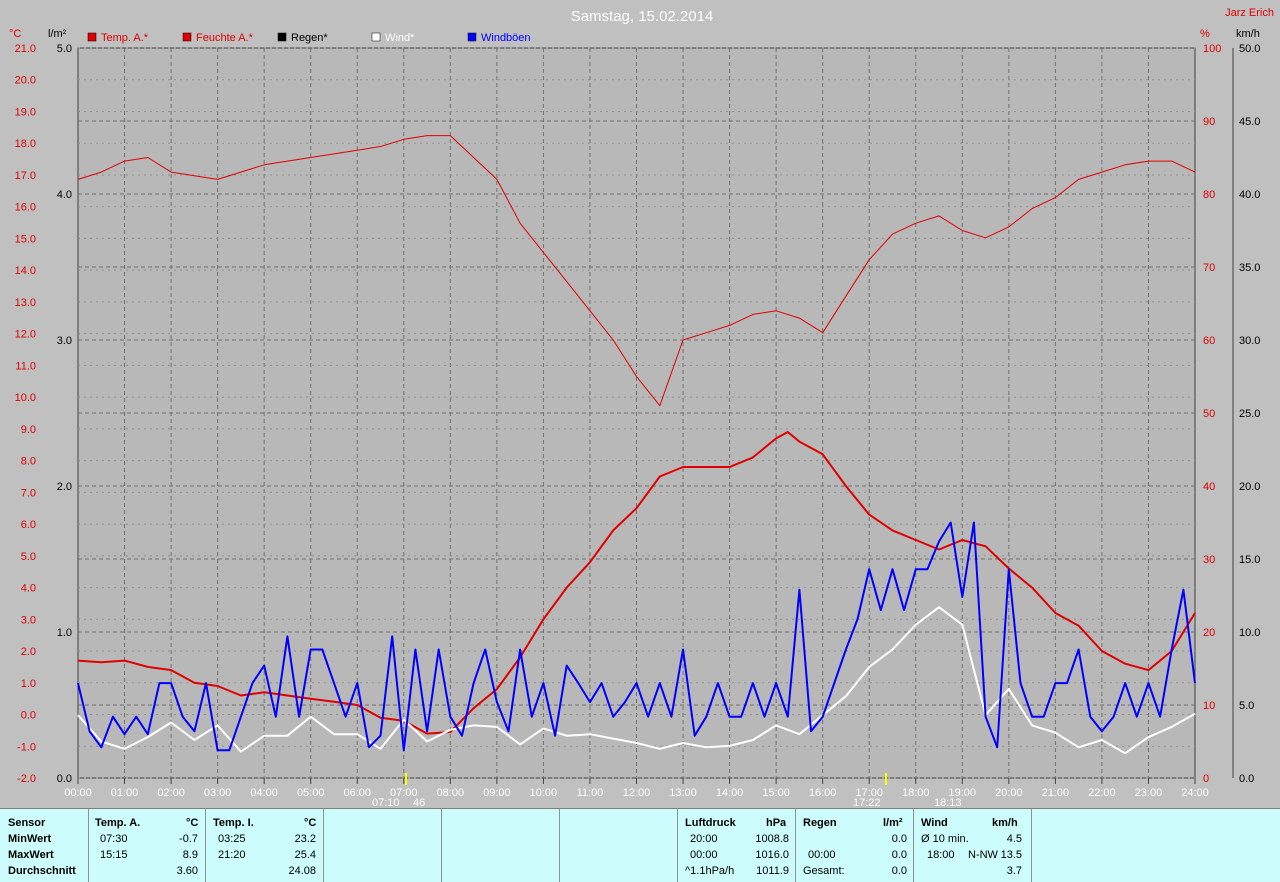 This screenshot has width=1280, height=882. Describe the element at coordinates (1149, 793) in the screenshot. I see `time-tick-label: 23:00` at that location.